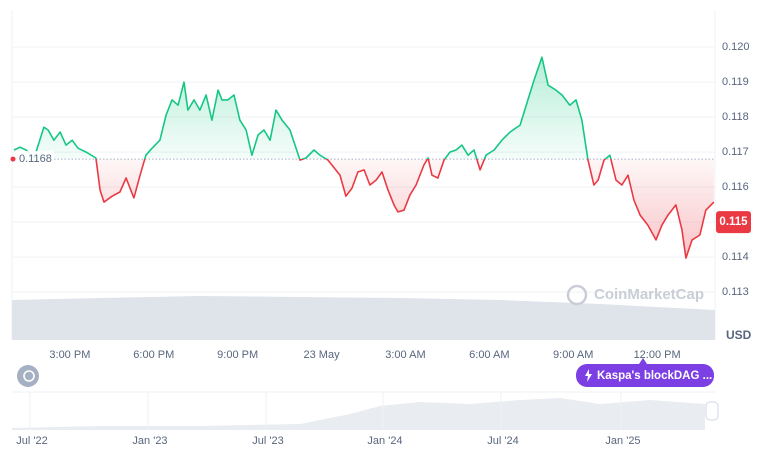 Image resolution: width=768 pixels, height=461 pixels. Describe the element at coordinates (622, 441) in the screenshot. I see `navigator-label: Jan '25` at that location.